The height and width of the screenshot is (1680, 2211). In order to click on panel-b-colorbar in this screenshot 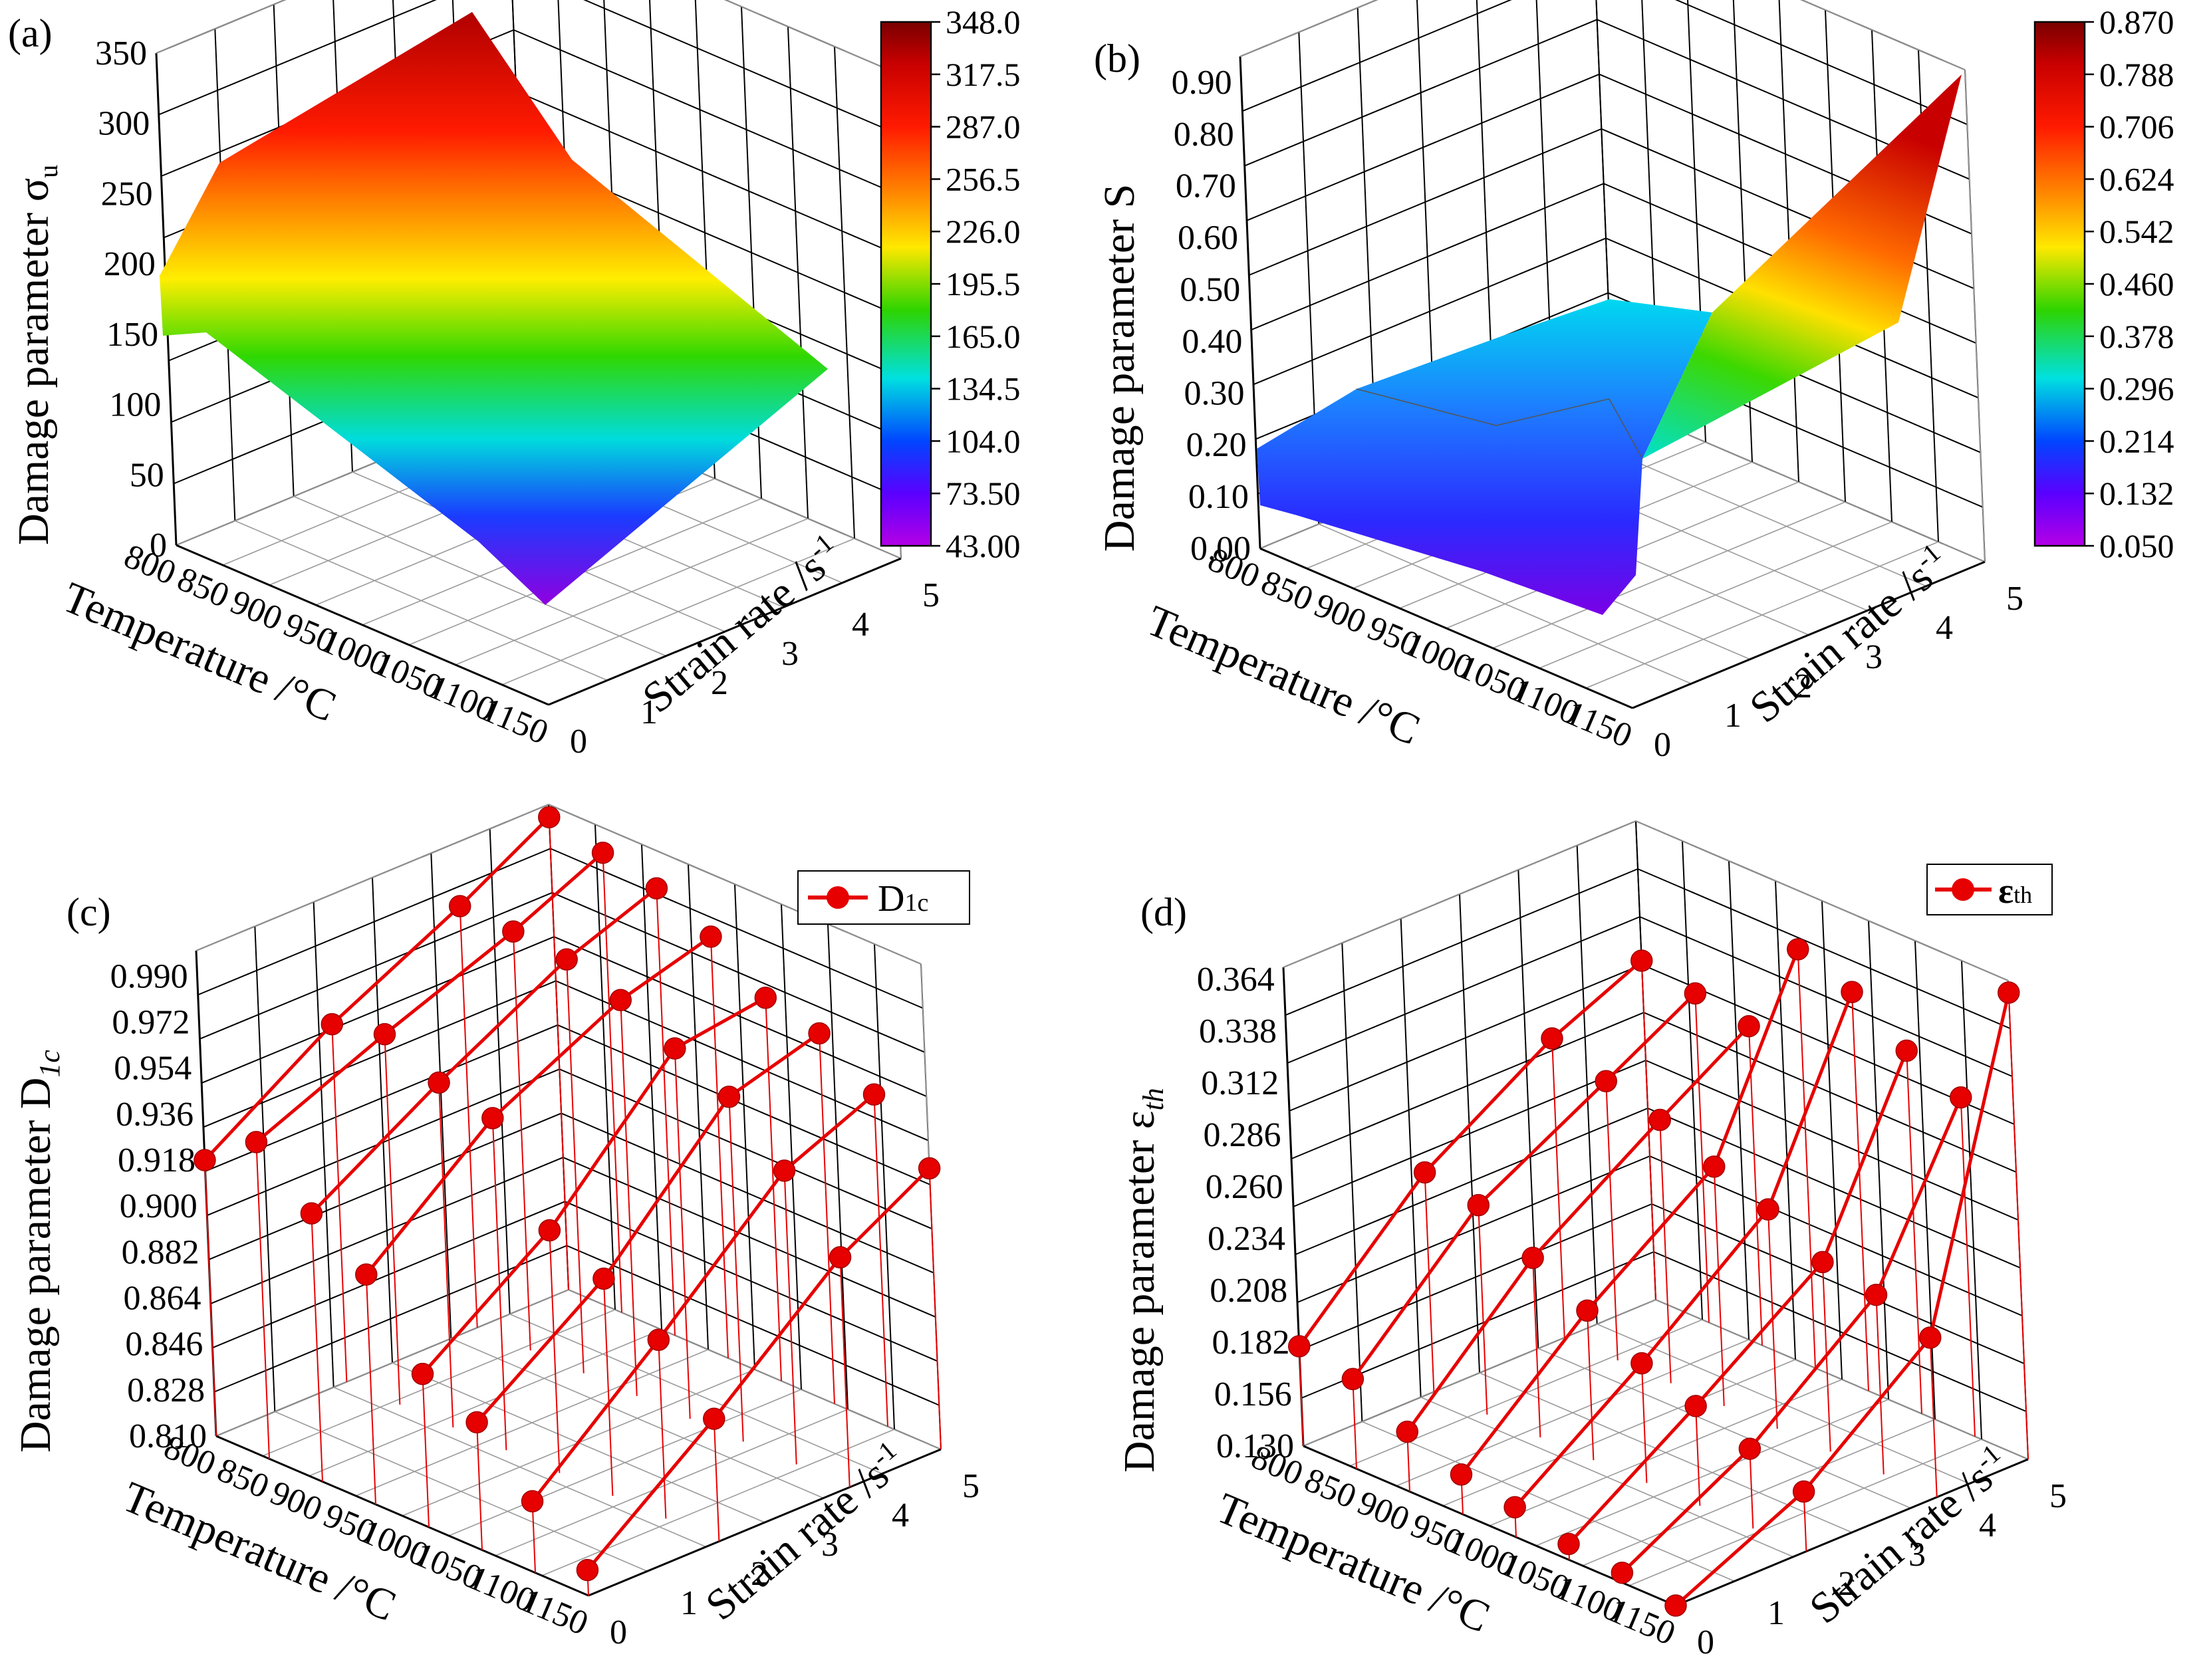, I will do `click(2059, 284)`.